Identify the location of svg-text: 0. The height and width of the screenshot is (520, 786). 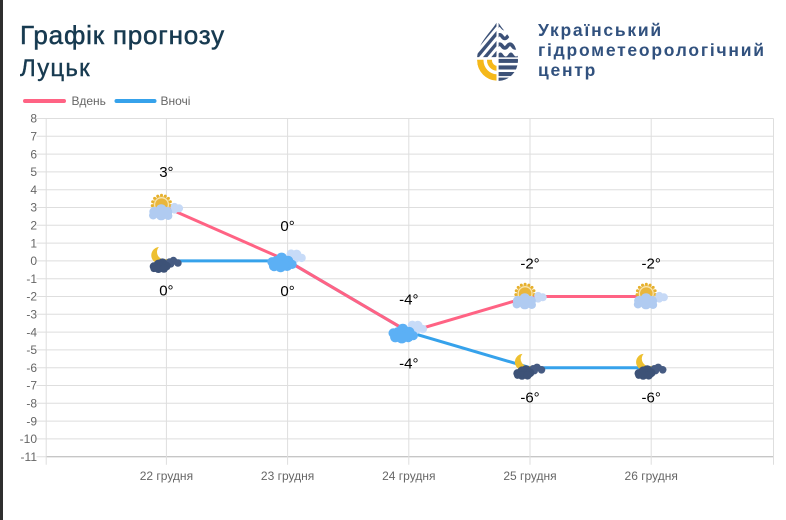
(33, 261).